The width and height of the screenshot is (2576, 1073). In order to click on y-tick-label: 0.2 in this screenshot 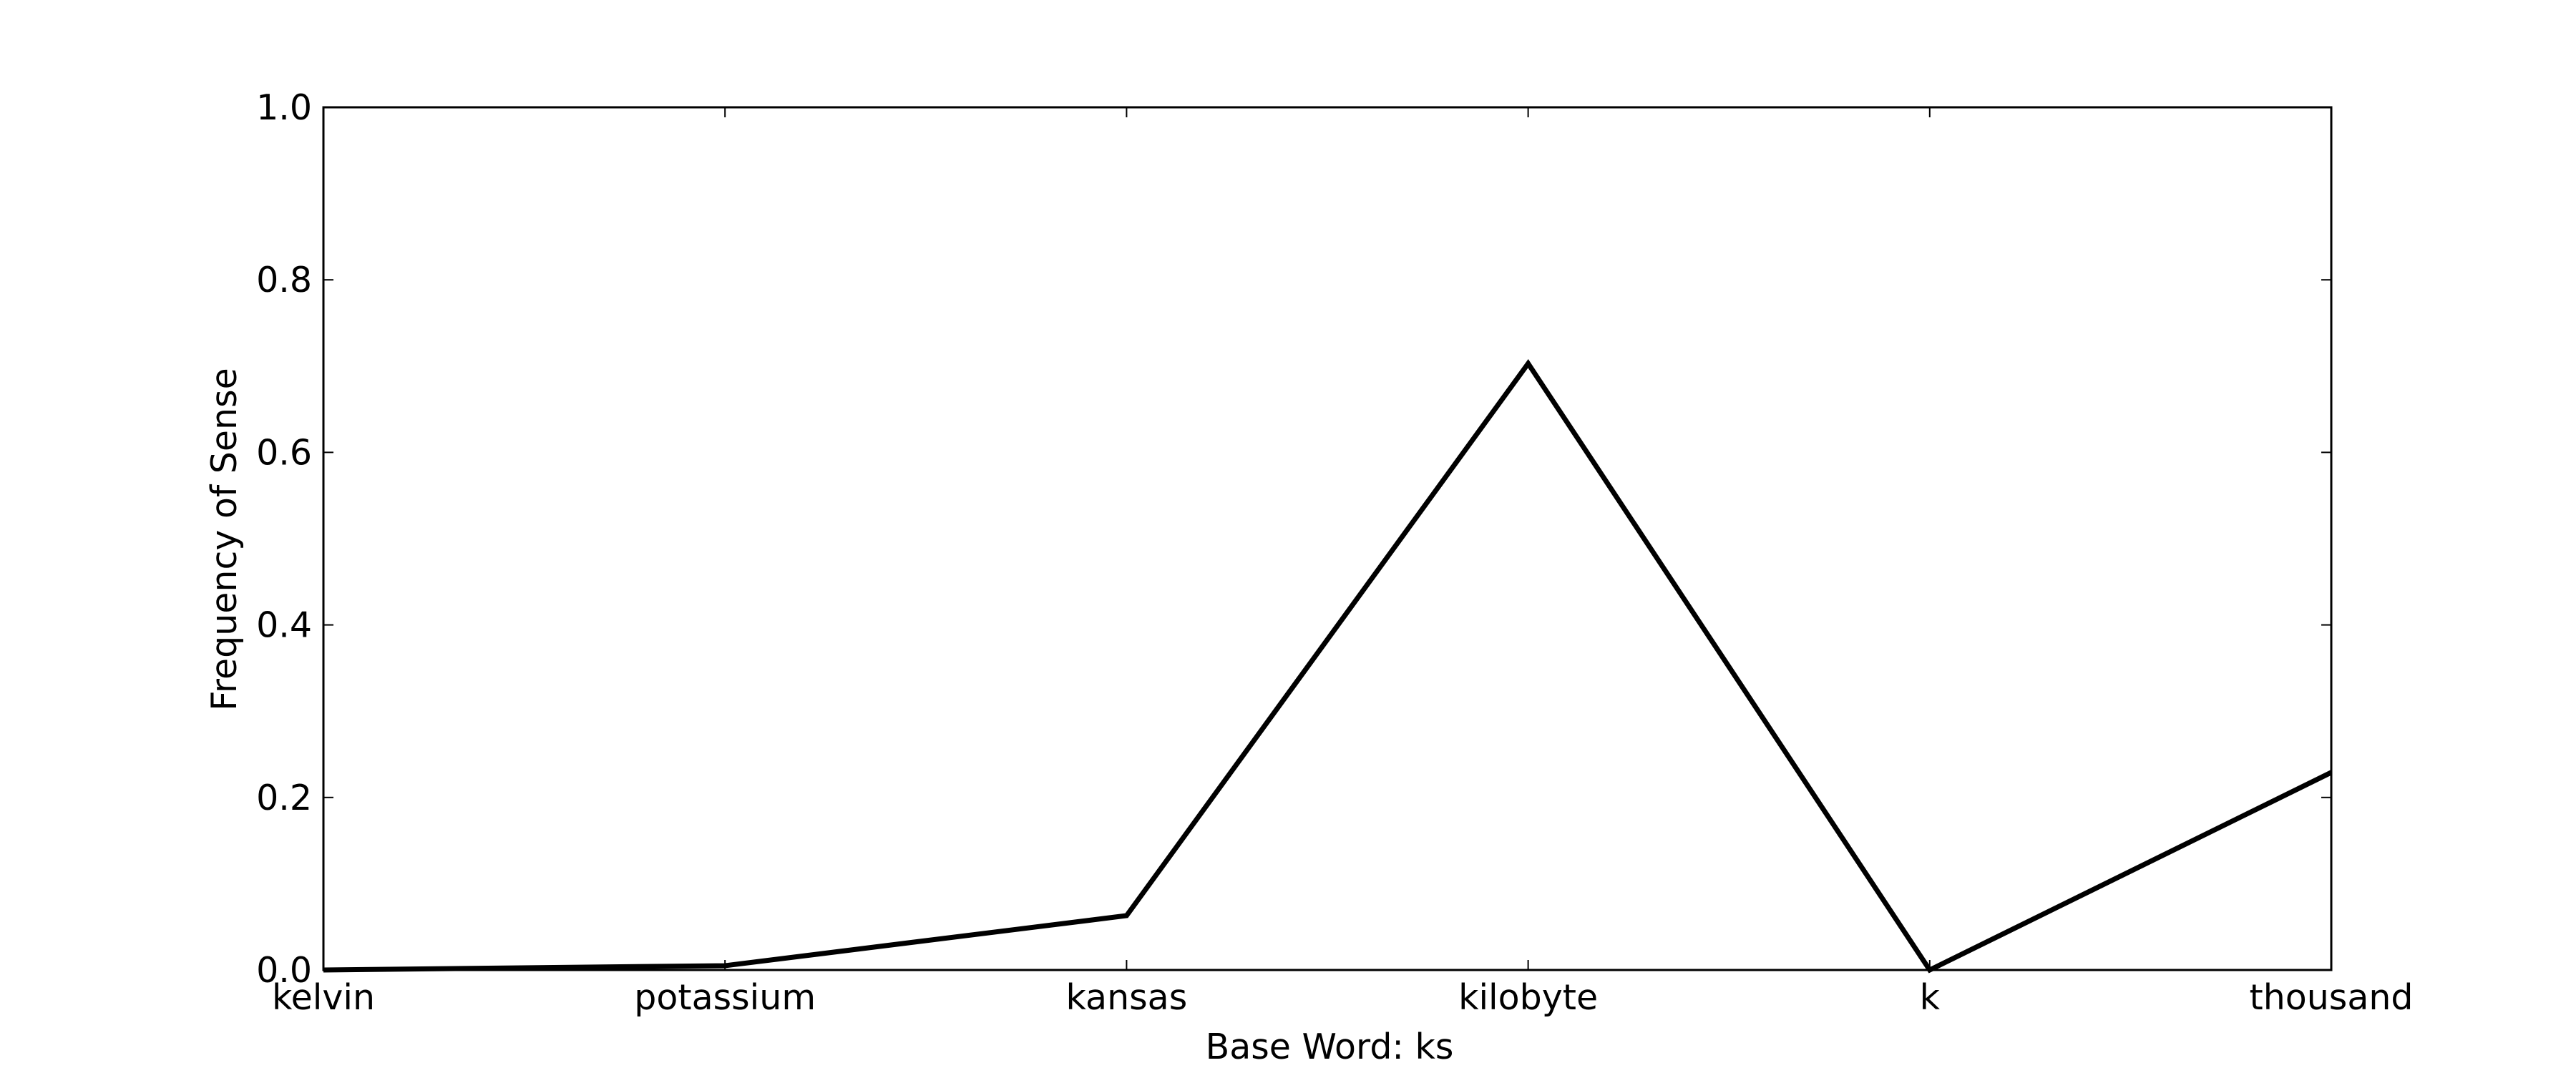, I will do `click(284, 798)`.